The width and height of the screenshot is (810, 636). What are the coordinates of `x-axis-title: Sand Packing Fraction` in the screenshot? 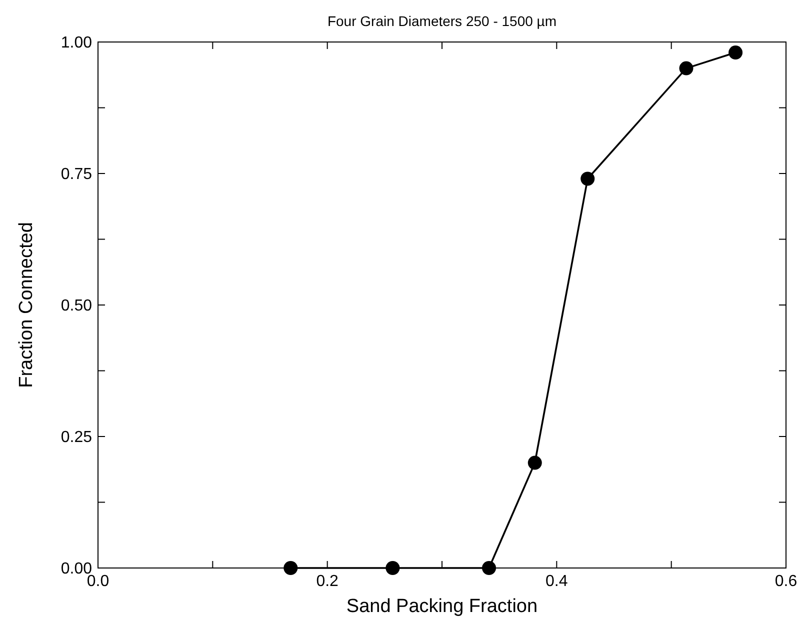 It's located at (442, 606).